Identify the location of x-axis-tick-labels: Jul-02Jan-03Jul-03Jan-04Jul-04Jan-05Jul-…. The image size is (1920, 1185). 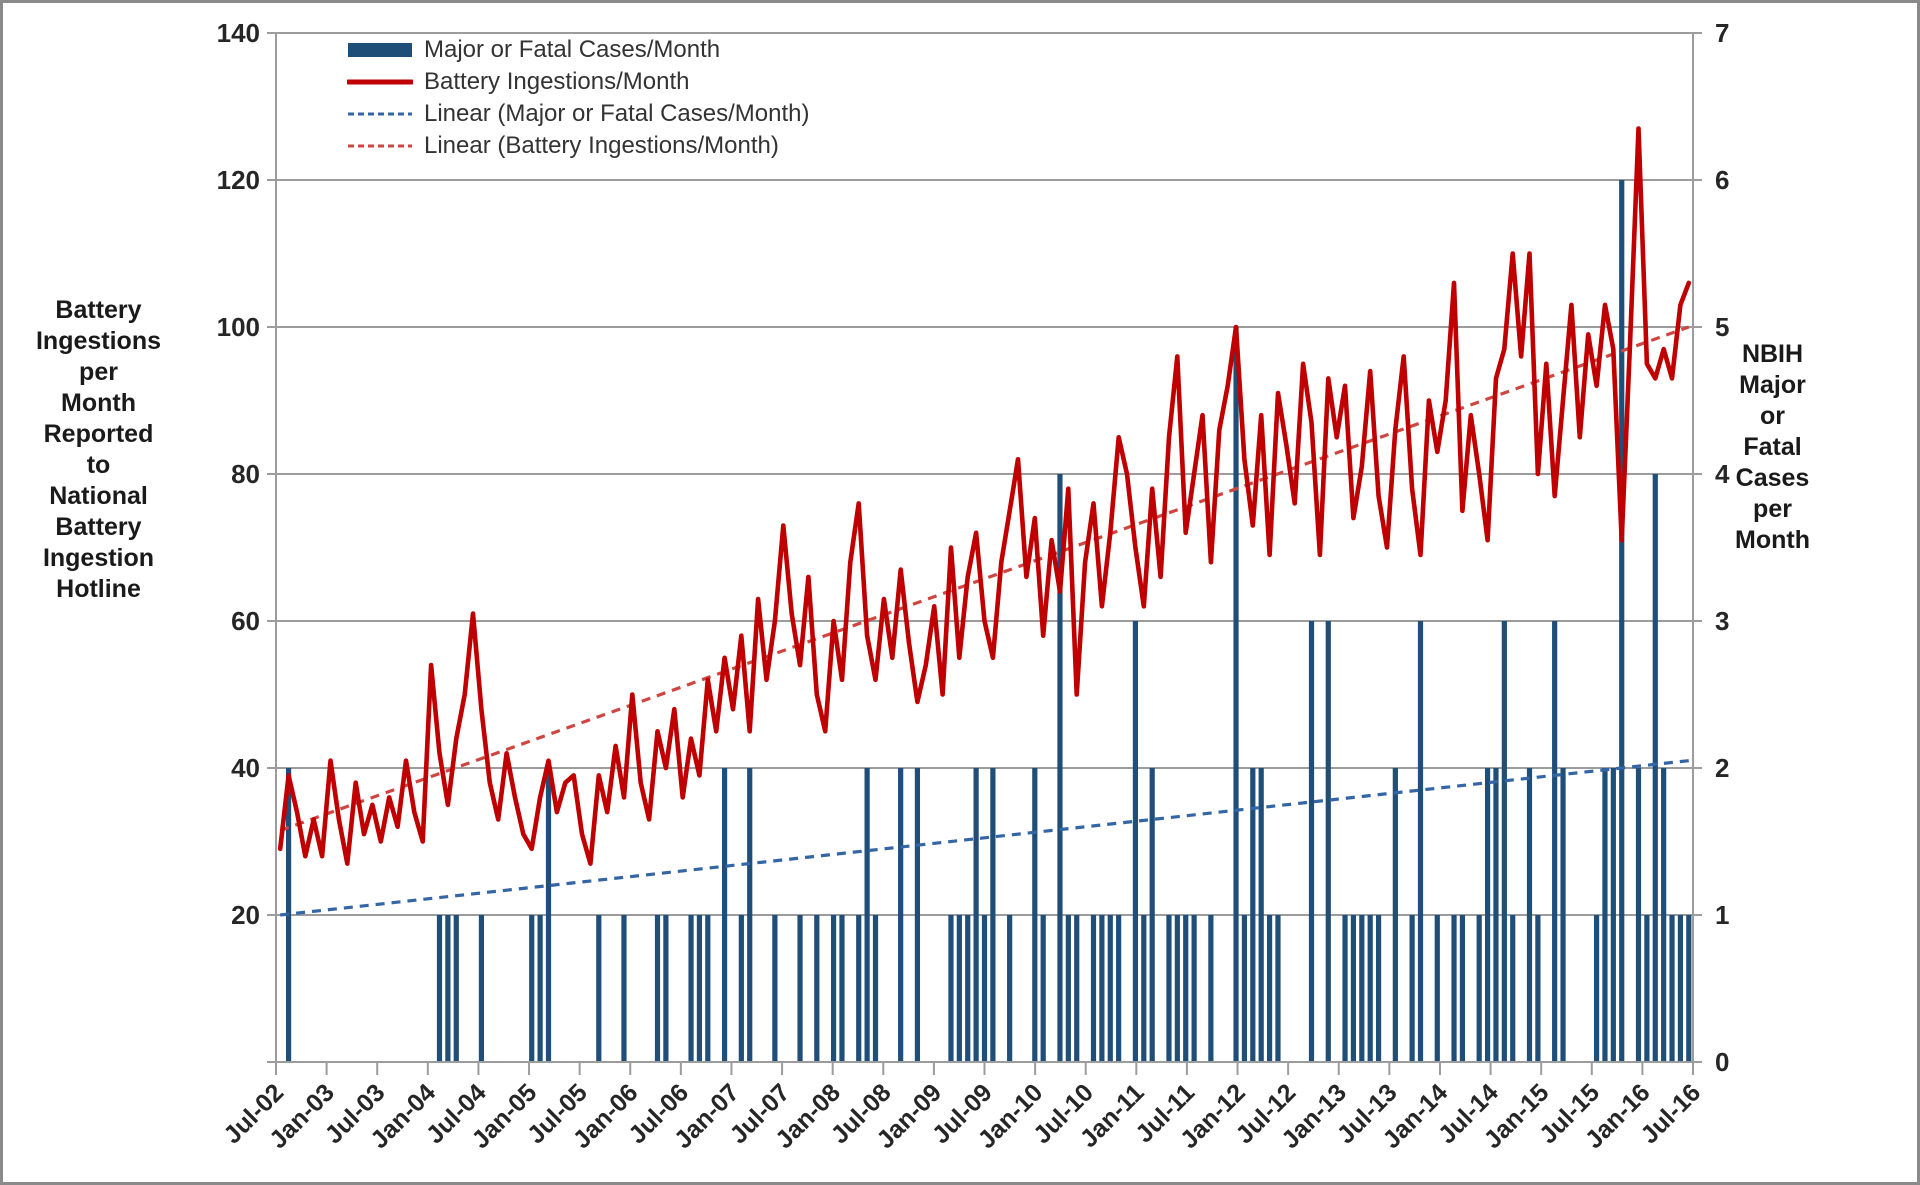
(962, 1116).